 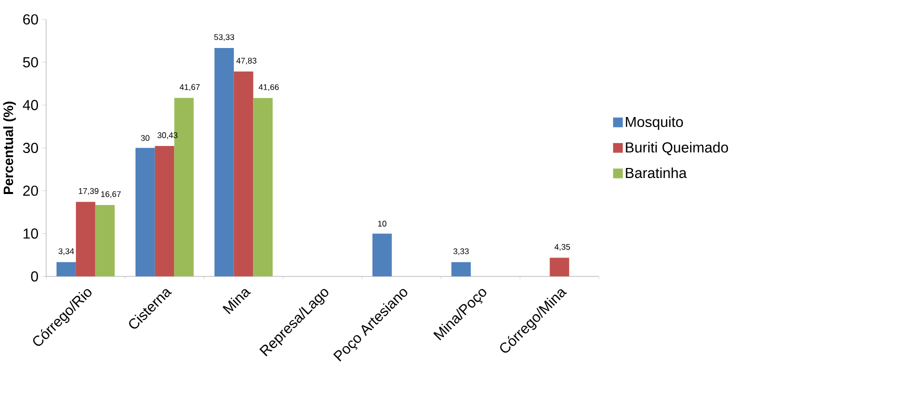 What do you see at coordinates (30, 105) in the screenshot?
I see `y-tick-label: 40` at bounding box center [30, 105].